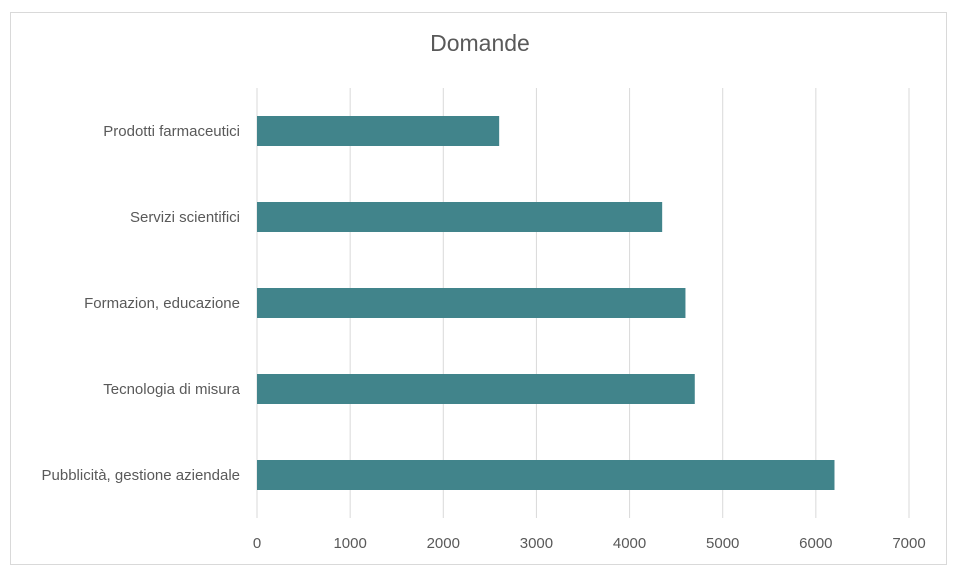 This screenshot has height=573, width=960. I want to click on x-tick-label: 6000, so click(815, 543).